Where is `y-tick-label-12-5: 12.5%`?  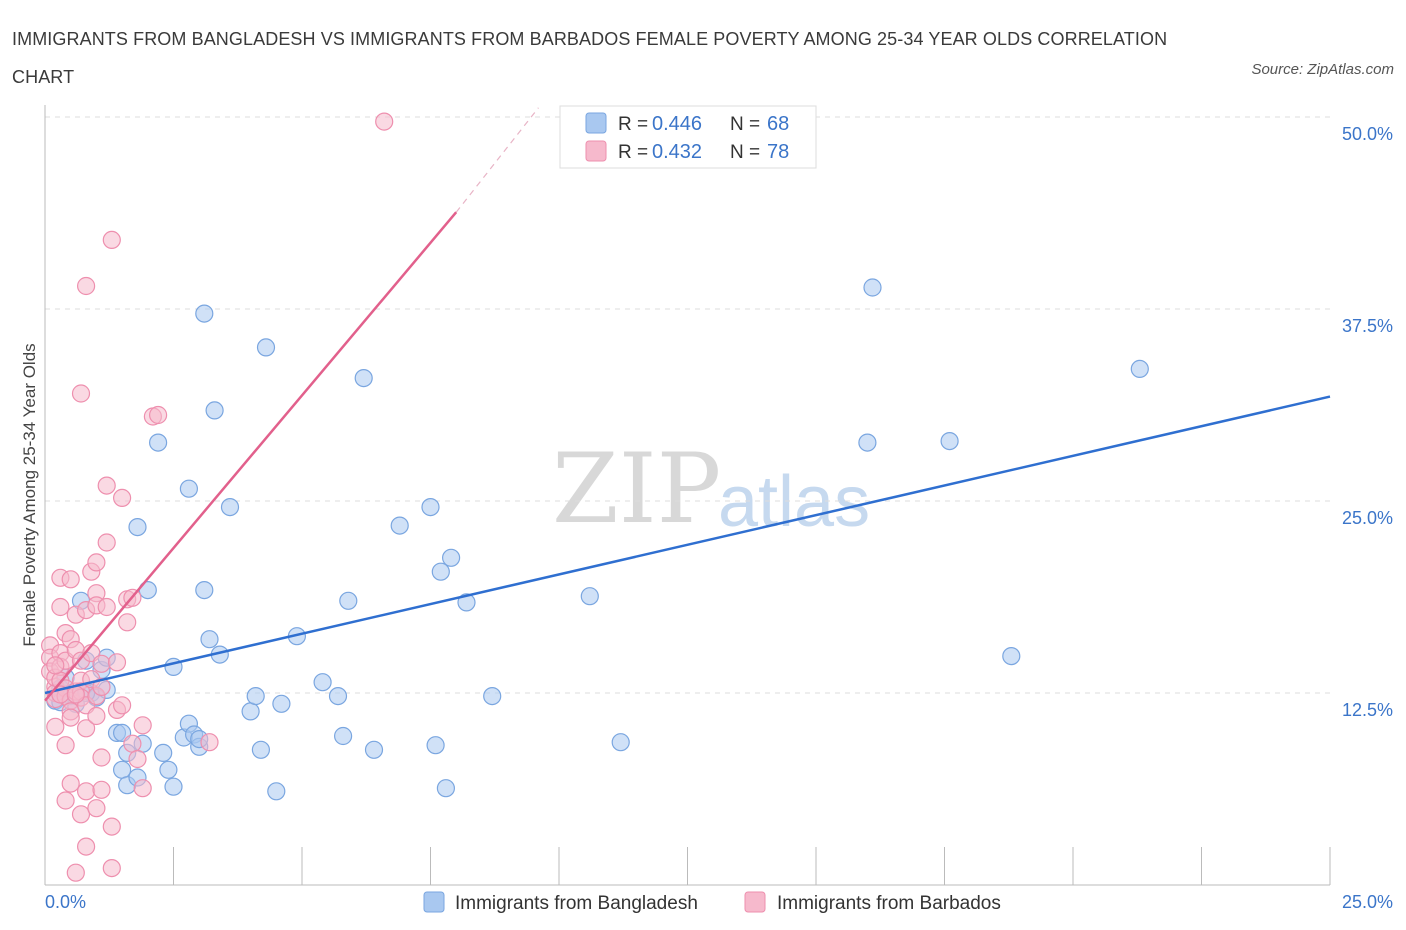 y-tick-label-12-5: 12.5% is located at coordinates (1367, 710).